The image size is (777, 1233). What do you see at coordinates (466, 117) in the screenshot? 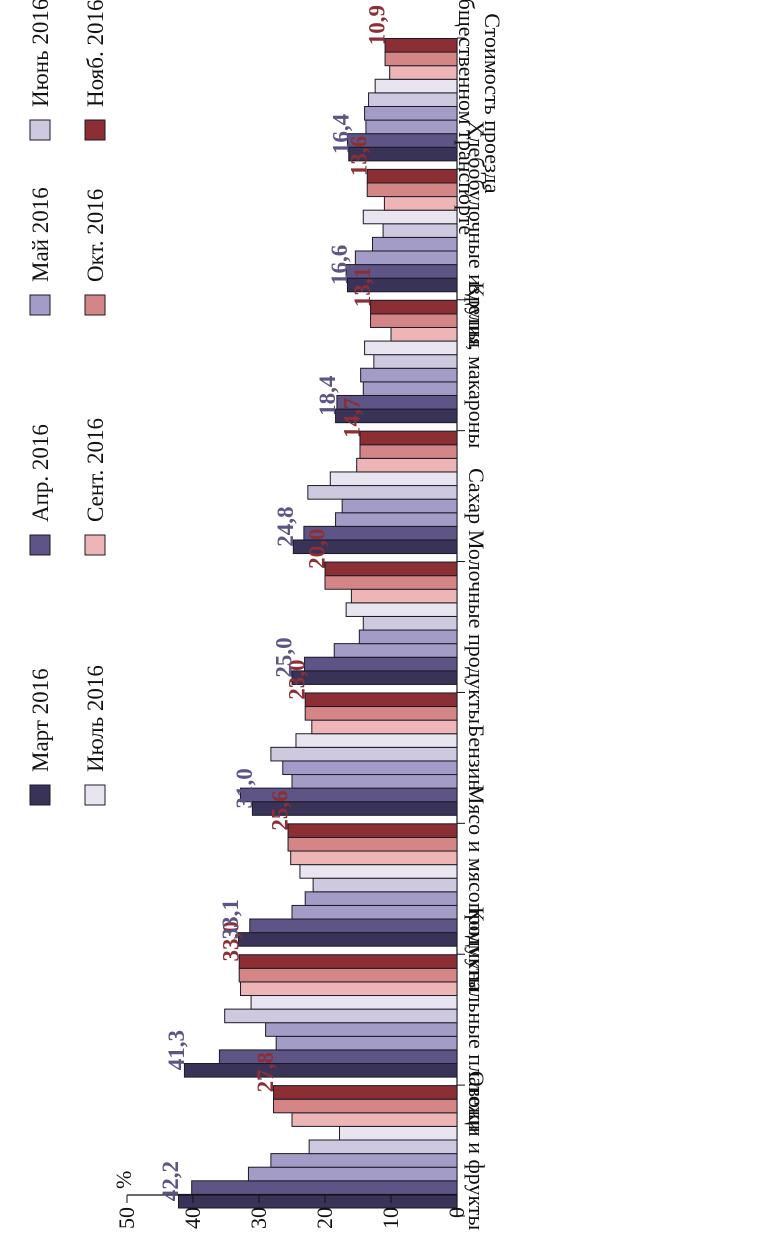
I see `category-label-line: в общественном транспорте` at bounding box center [466, 117].